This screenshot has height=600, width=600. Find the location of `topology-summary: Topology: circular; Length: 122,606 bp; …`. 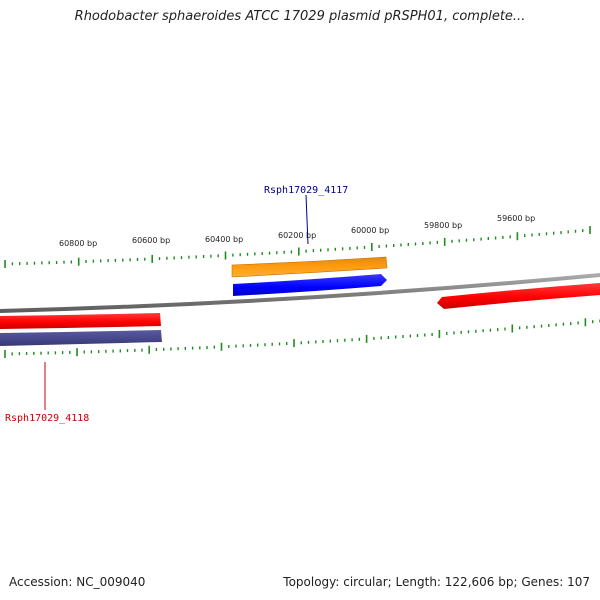

topology-summary: Topology: circular; Length: 122,606 bp; … is located at coordinates (436, 582).